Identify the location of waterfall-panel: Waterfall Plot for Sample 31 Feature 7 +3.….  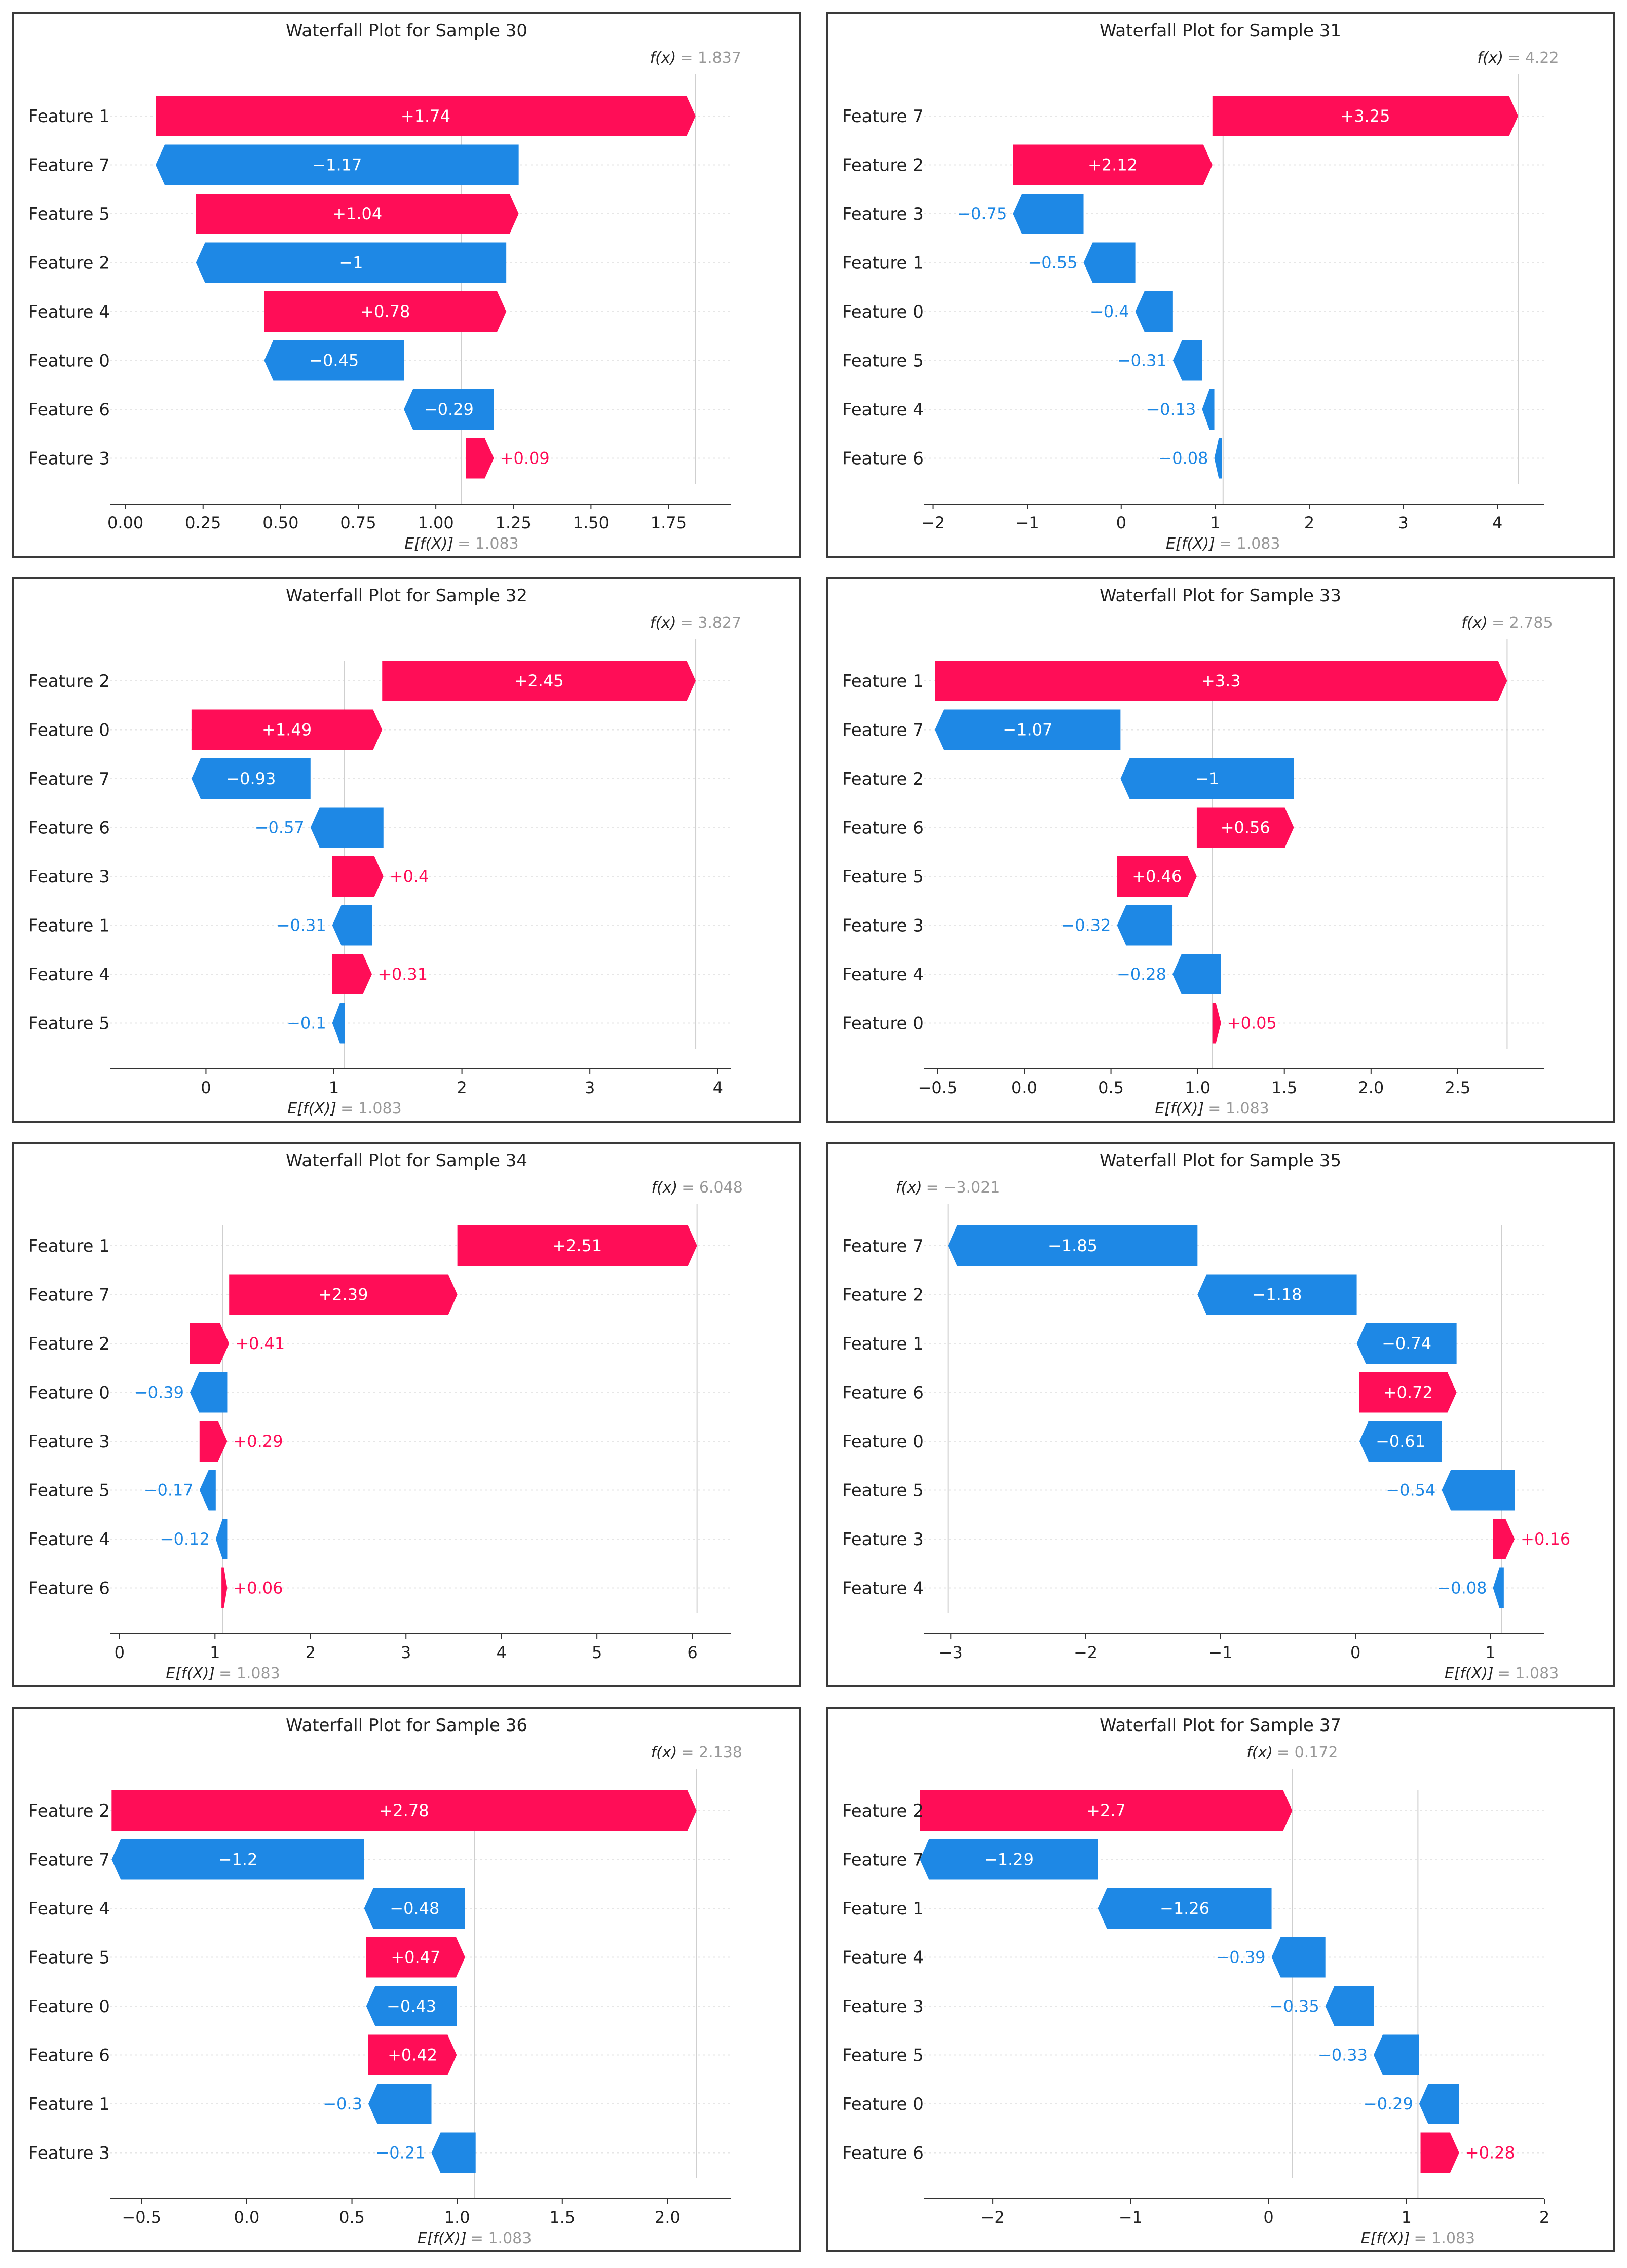
(1220, 285).